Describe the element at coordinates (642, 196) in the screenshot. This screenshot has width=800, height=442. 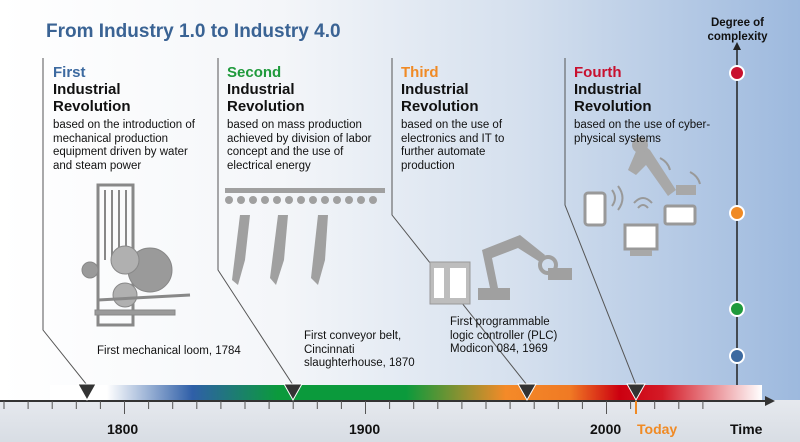
I see `cyber-physical-illustration` at that location.